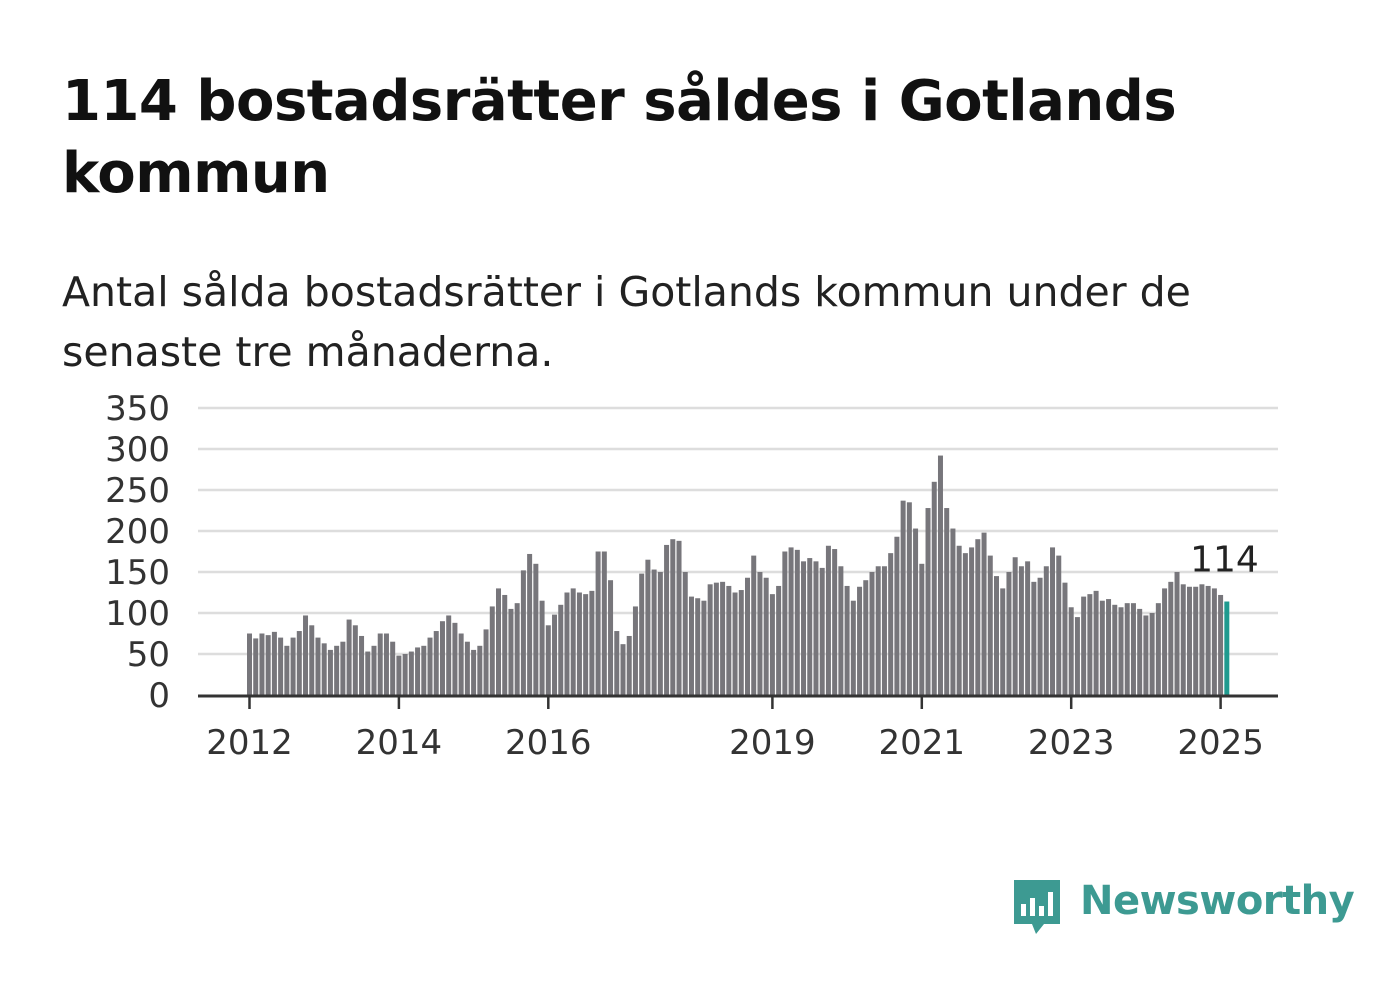  What do you see at coordinates (548, 743) in the screenshot?
I see `x-tick-label: 2016` at bounding box center [548, 743].